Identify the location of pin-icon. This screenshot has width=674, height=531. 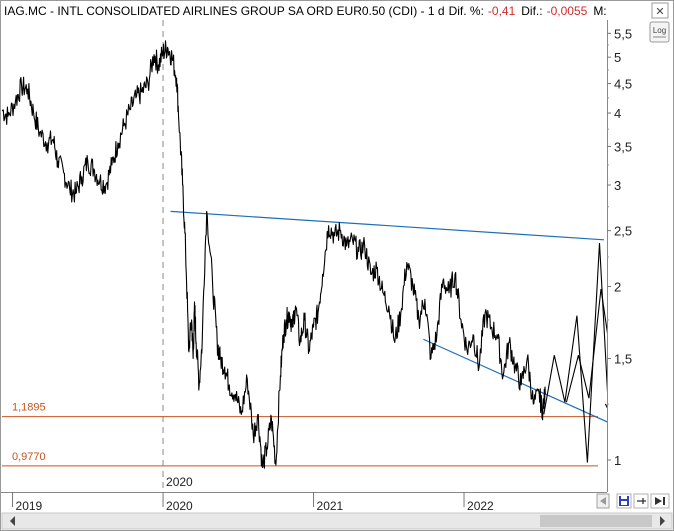
(641, 501).